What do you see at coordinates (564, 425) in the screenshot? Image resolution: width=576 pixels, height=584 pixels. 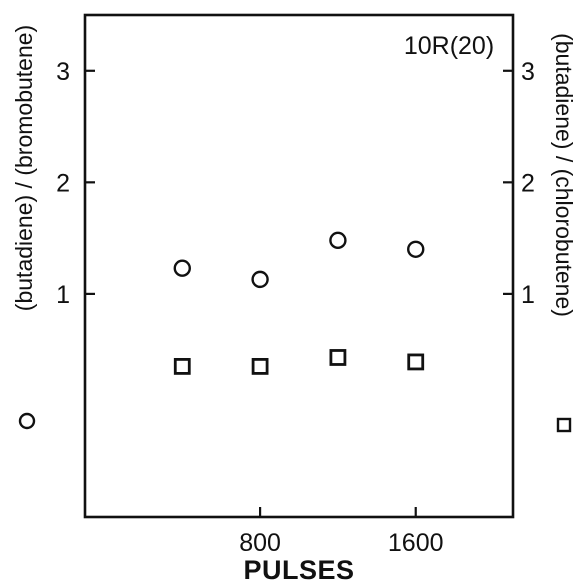 I see `legend-square-marker` at bounding box center [564, 425].